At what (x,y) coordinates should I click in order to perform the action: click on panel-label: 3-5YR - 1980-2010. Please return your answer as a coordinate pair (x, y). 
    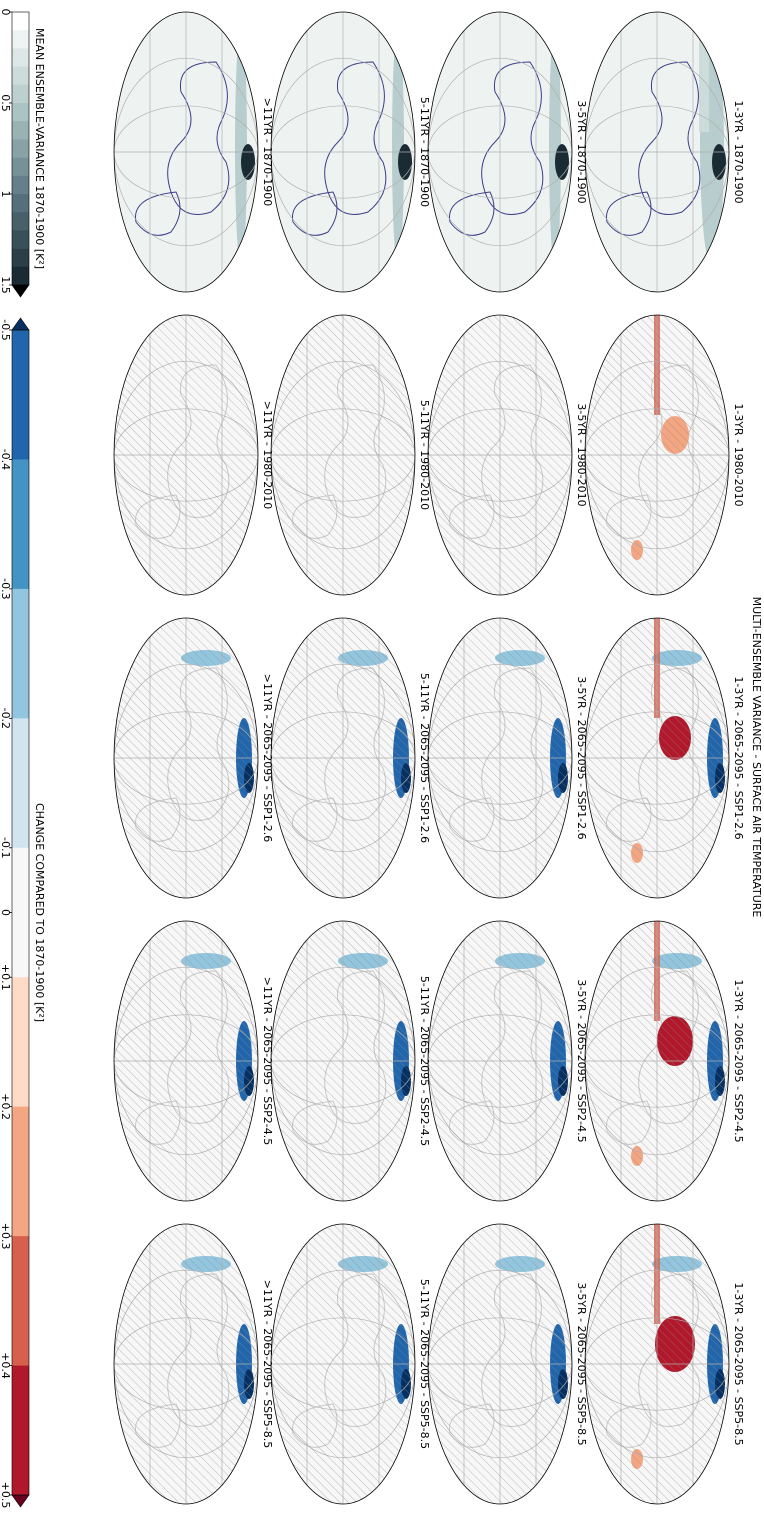
    Looking at the image, I should click on (581, 454).